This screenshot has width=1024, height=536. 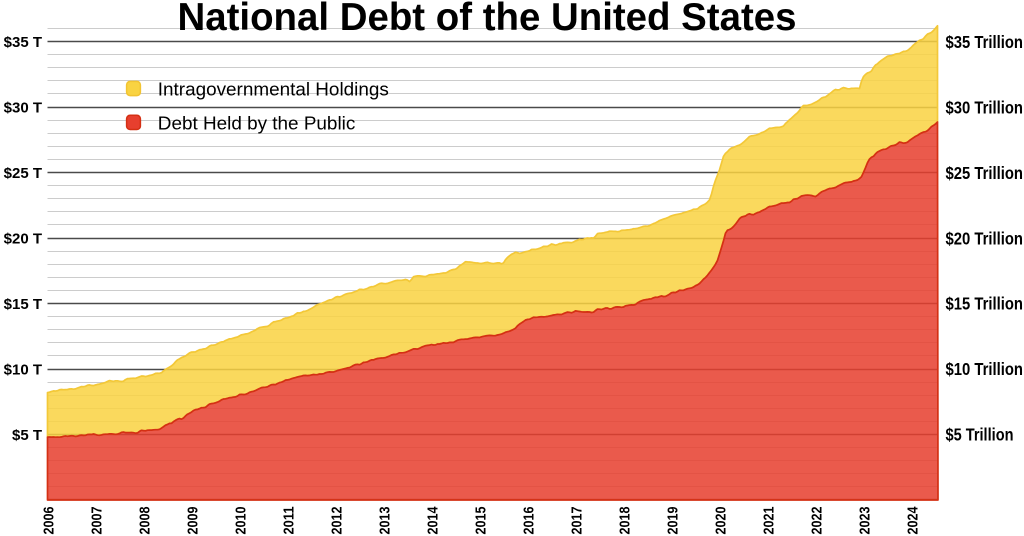 What do you see at coordinates (487, 19) in the screenshot?
I see `svg-text:National Debt of the United St: National Debt of the United States` at bounding box center [487, 19].